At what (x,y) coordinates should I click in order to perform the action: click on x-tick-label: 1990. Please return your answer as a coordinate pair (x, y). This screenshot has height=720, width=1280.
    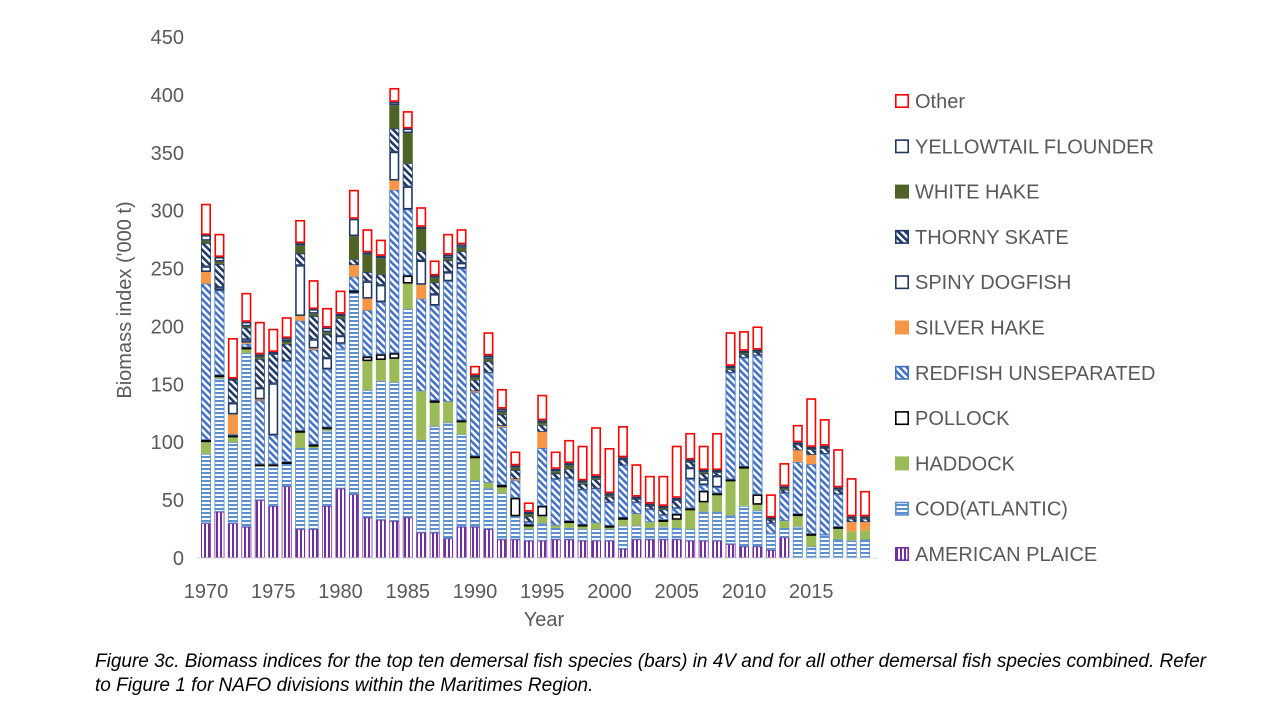
    Looking at the image, I should click on (475, 592).